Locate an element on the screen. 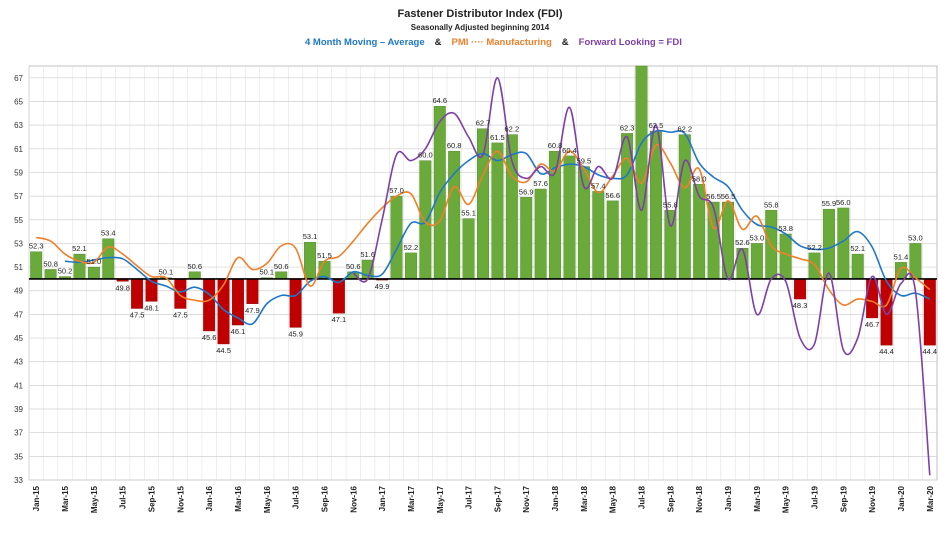  x-tick-label: May-16 is located at coordinates (267, 499).